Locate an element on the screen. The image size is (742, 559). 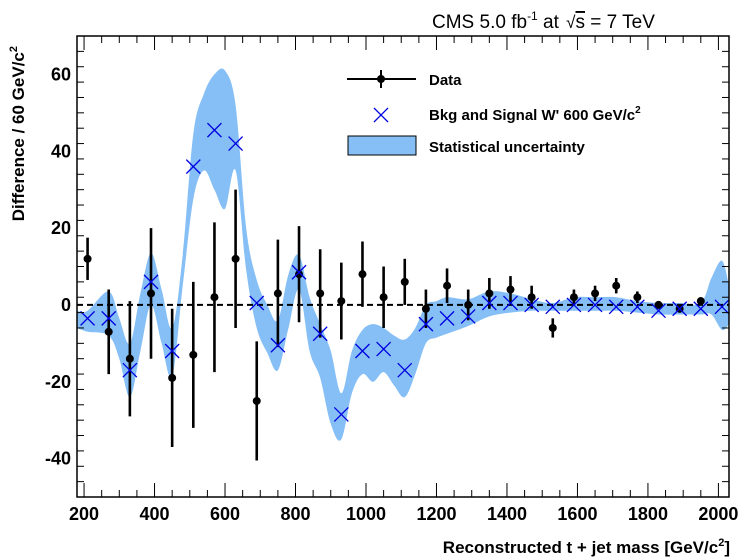
y-axis-title: Difference / 60 GeV/c2 is located at coordinates (18, 133).